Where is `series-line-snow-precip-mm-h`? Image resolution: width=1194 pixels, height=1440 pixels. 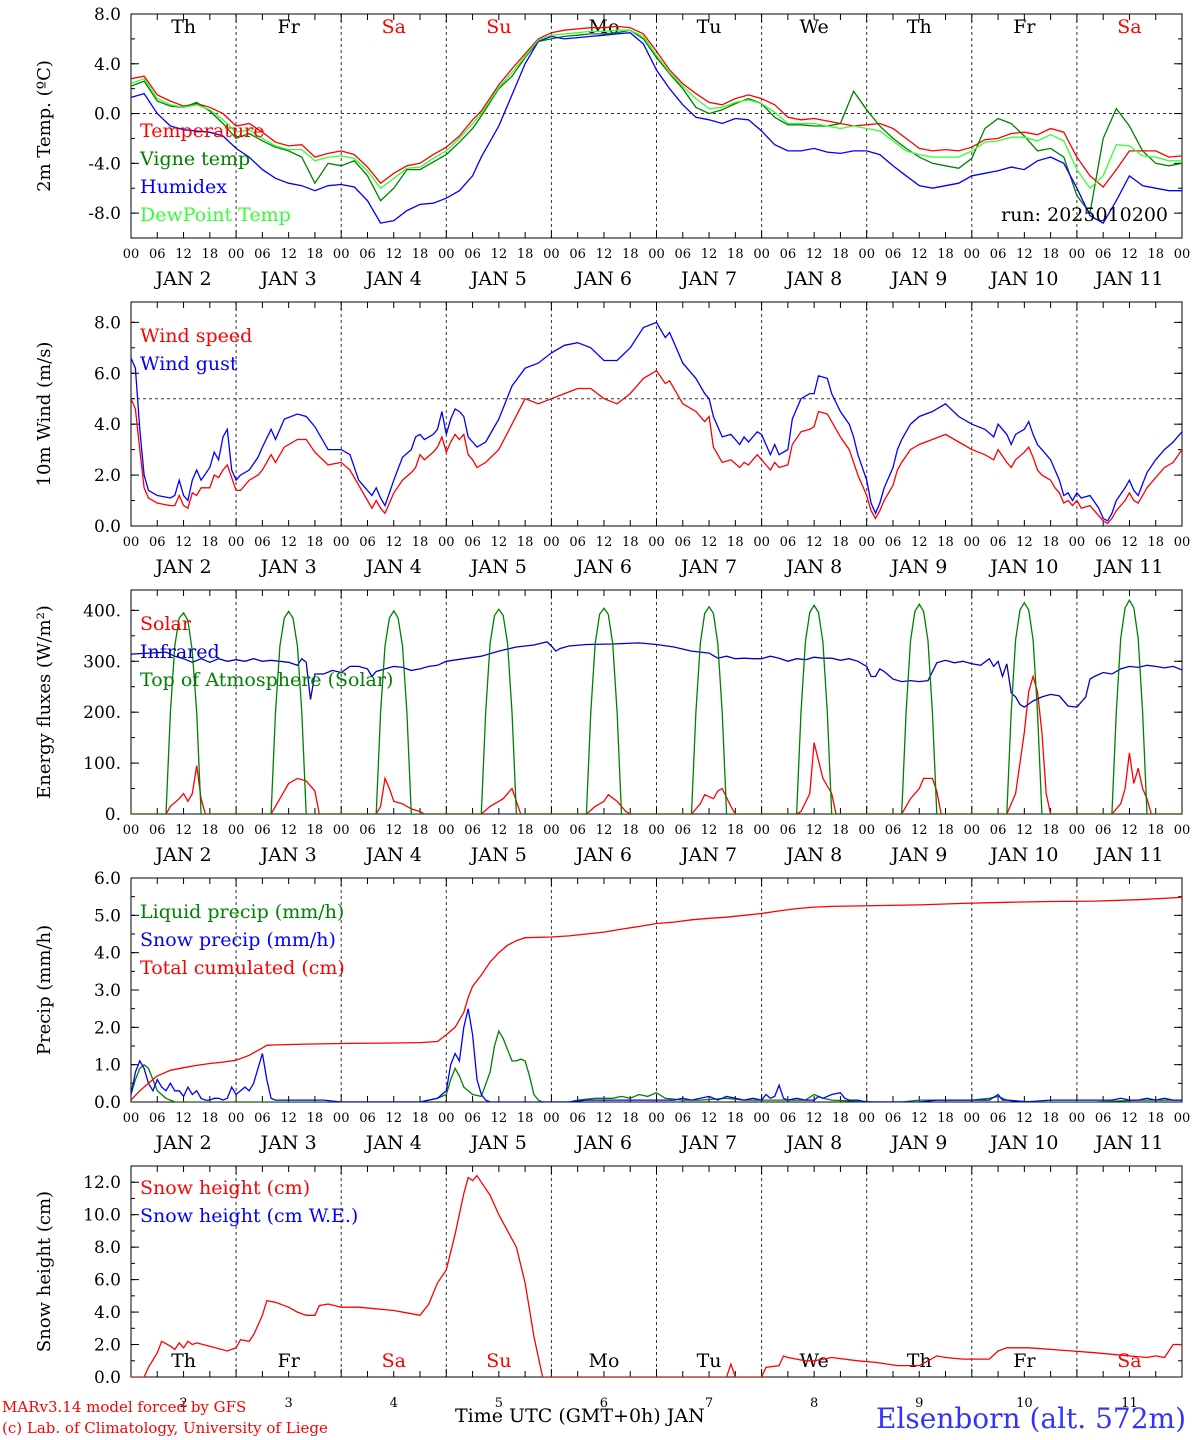
series-line-snow-precip-mm-h is located at coordinates (656, 1055).